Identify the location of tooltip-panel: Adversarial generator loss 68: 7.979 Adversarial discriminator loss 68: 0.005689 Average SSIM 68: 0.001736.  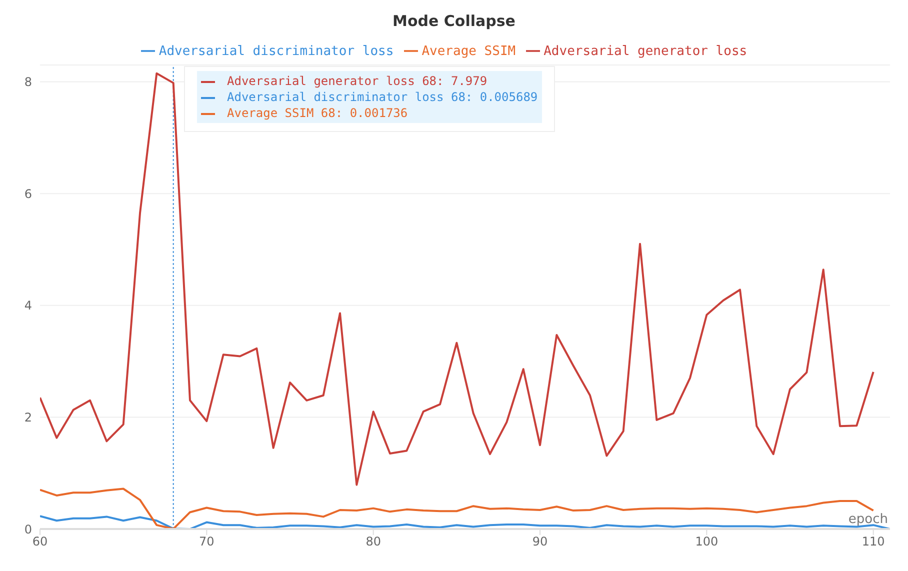
(369, 99).